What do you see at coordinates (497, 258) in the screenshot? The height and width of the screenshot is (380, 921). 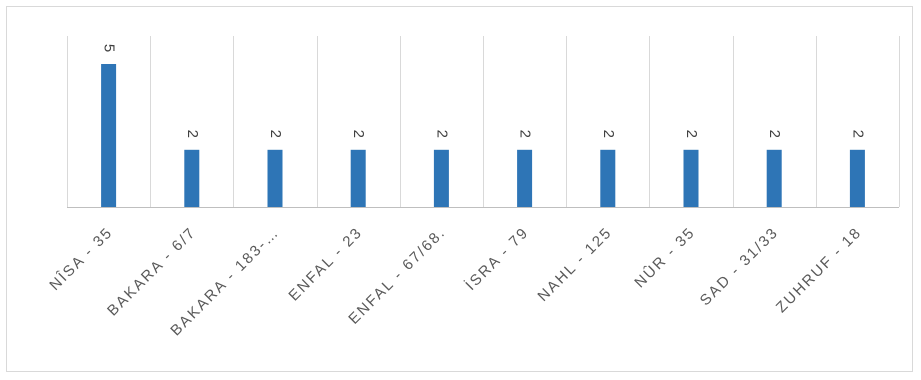 I see `x-tick-label: İSRA - 79` at bounding box center [497, 258].